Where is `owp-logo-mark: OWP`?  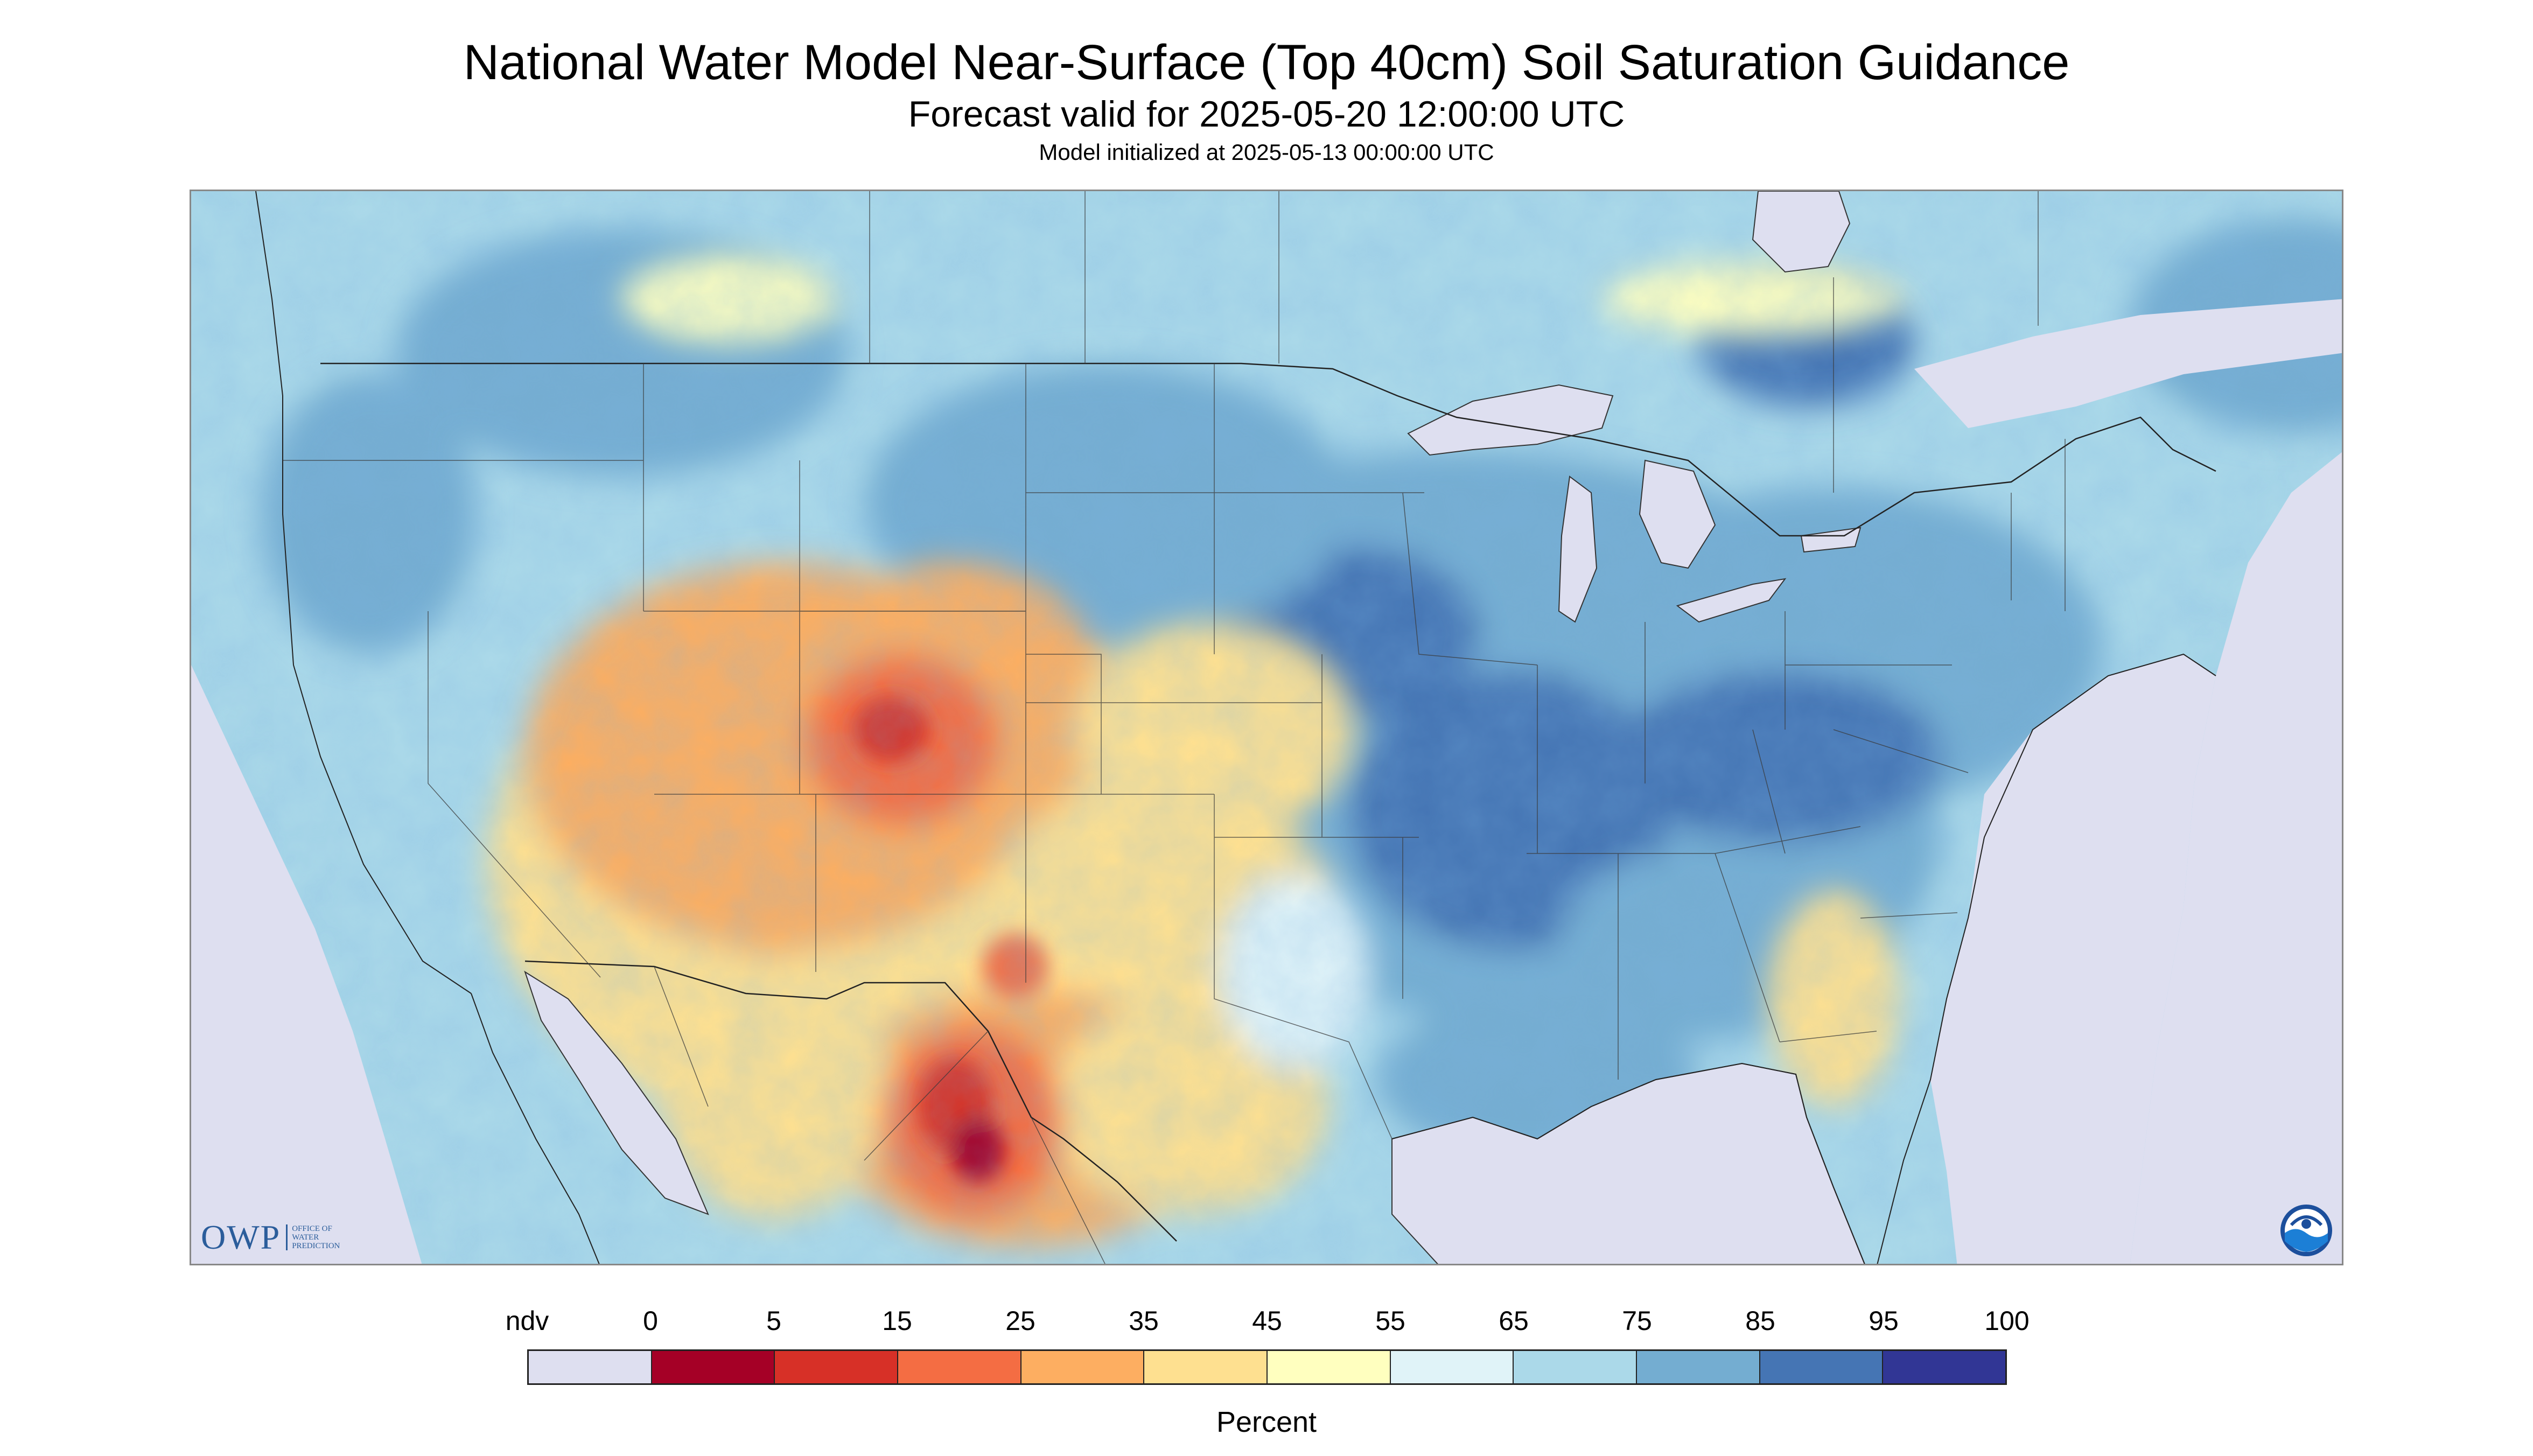
owp-logo-mark: OWP is located at coordinates (241, 1237).